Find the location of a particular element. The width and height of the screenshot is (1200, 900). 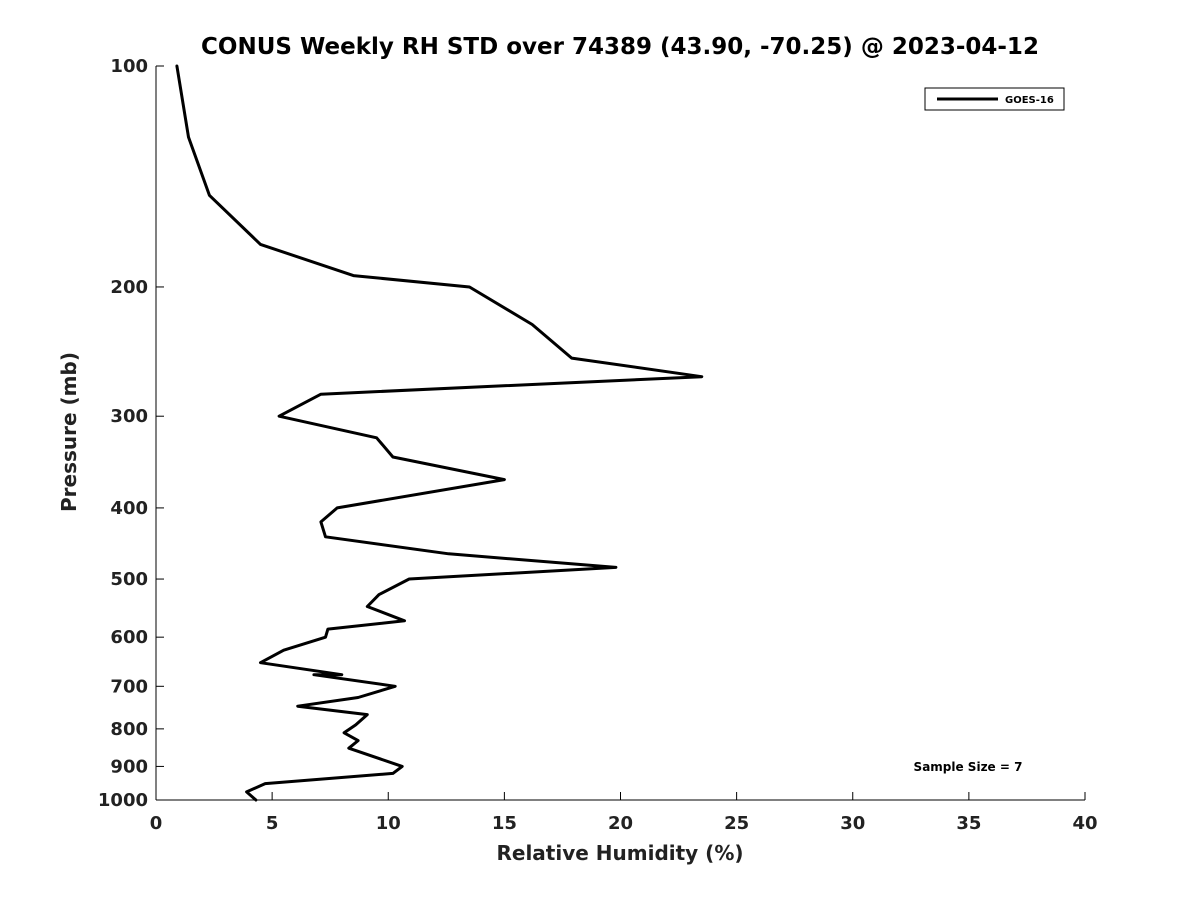

x-ticks: 0 5 10 15 20 25 30 35 40 is located at coordinates (624, 813).